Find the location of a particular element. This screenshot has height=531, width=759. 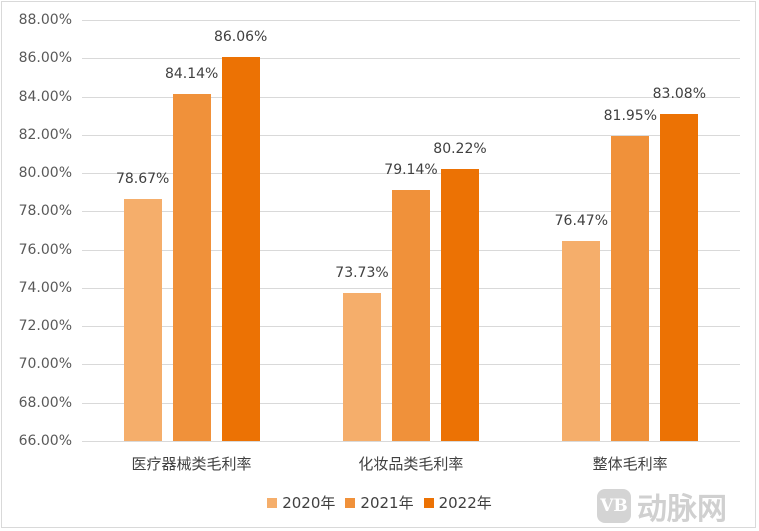

legend-item: 2022年 is located at coordinates (457, 502).